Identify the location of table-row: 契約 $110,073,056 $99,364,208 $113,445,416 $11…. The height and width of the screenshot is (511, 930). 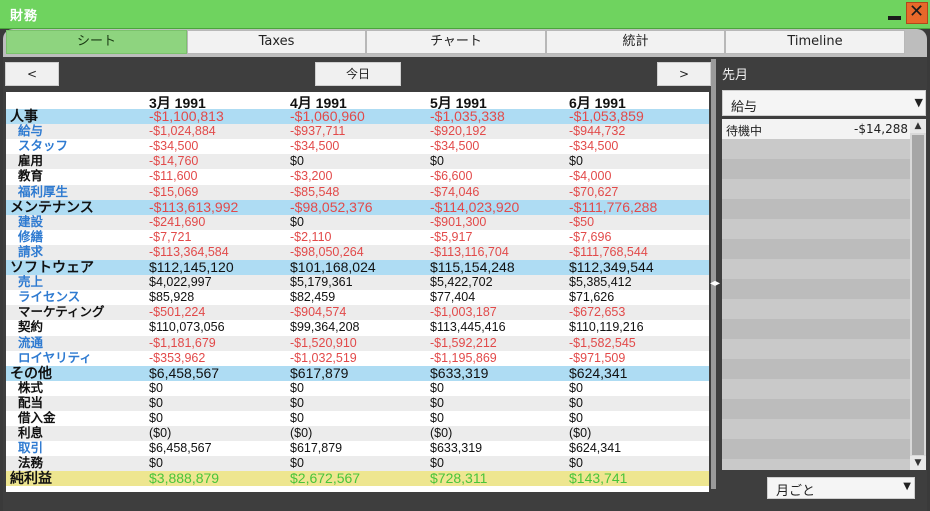
(357, 327).